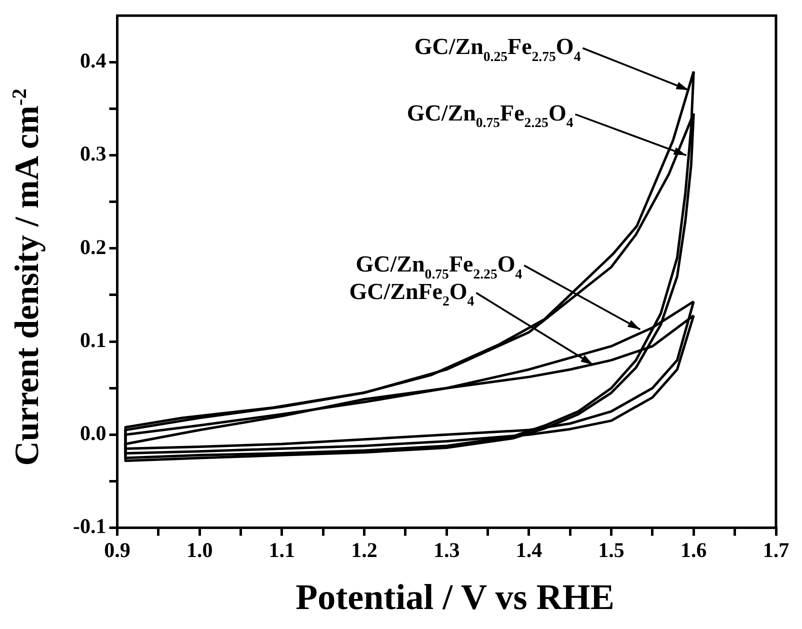 The image size is (802, 629). What do you see at coordinates (93, 433) in the screenshot?
I see `y-tick-label: 0.0` at bounding box center [93, 433].